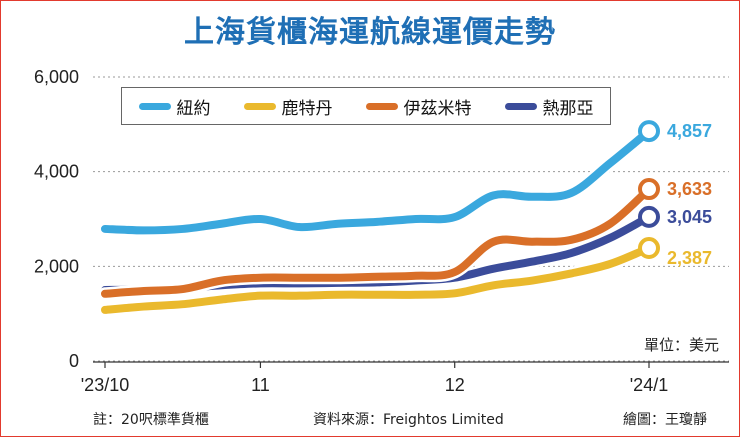 This screenshot has width=740, height=437. Describe the element at coordinates (193, 108) in the screenshot. I see `legend-label-new-york: 紐約` at that location.